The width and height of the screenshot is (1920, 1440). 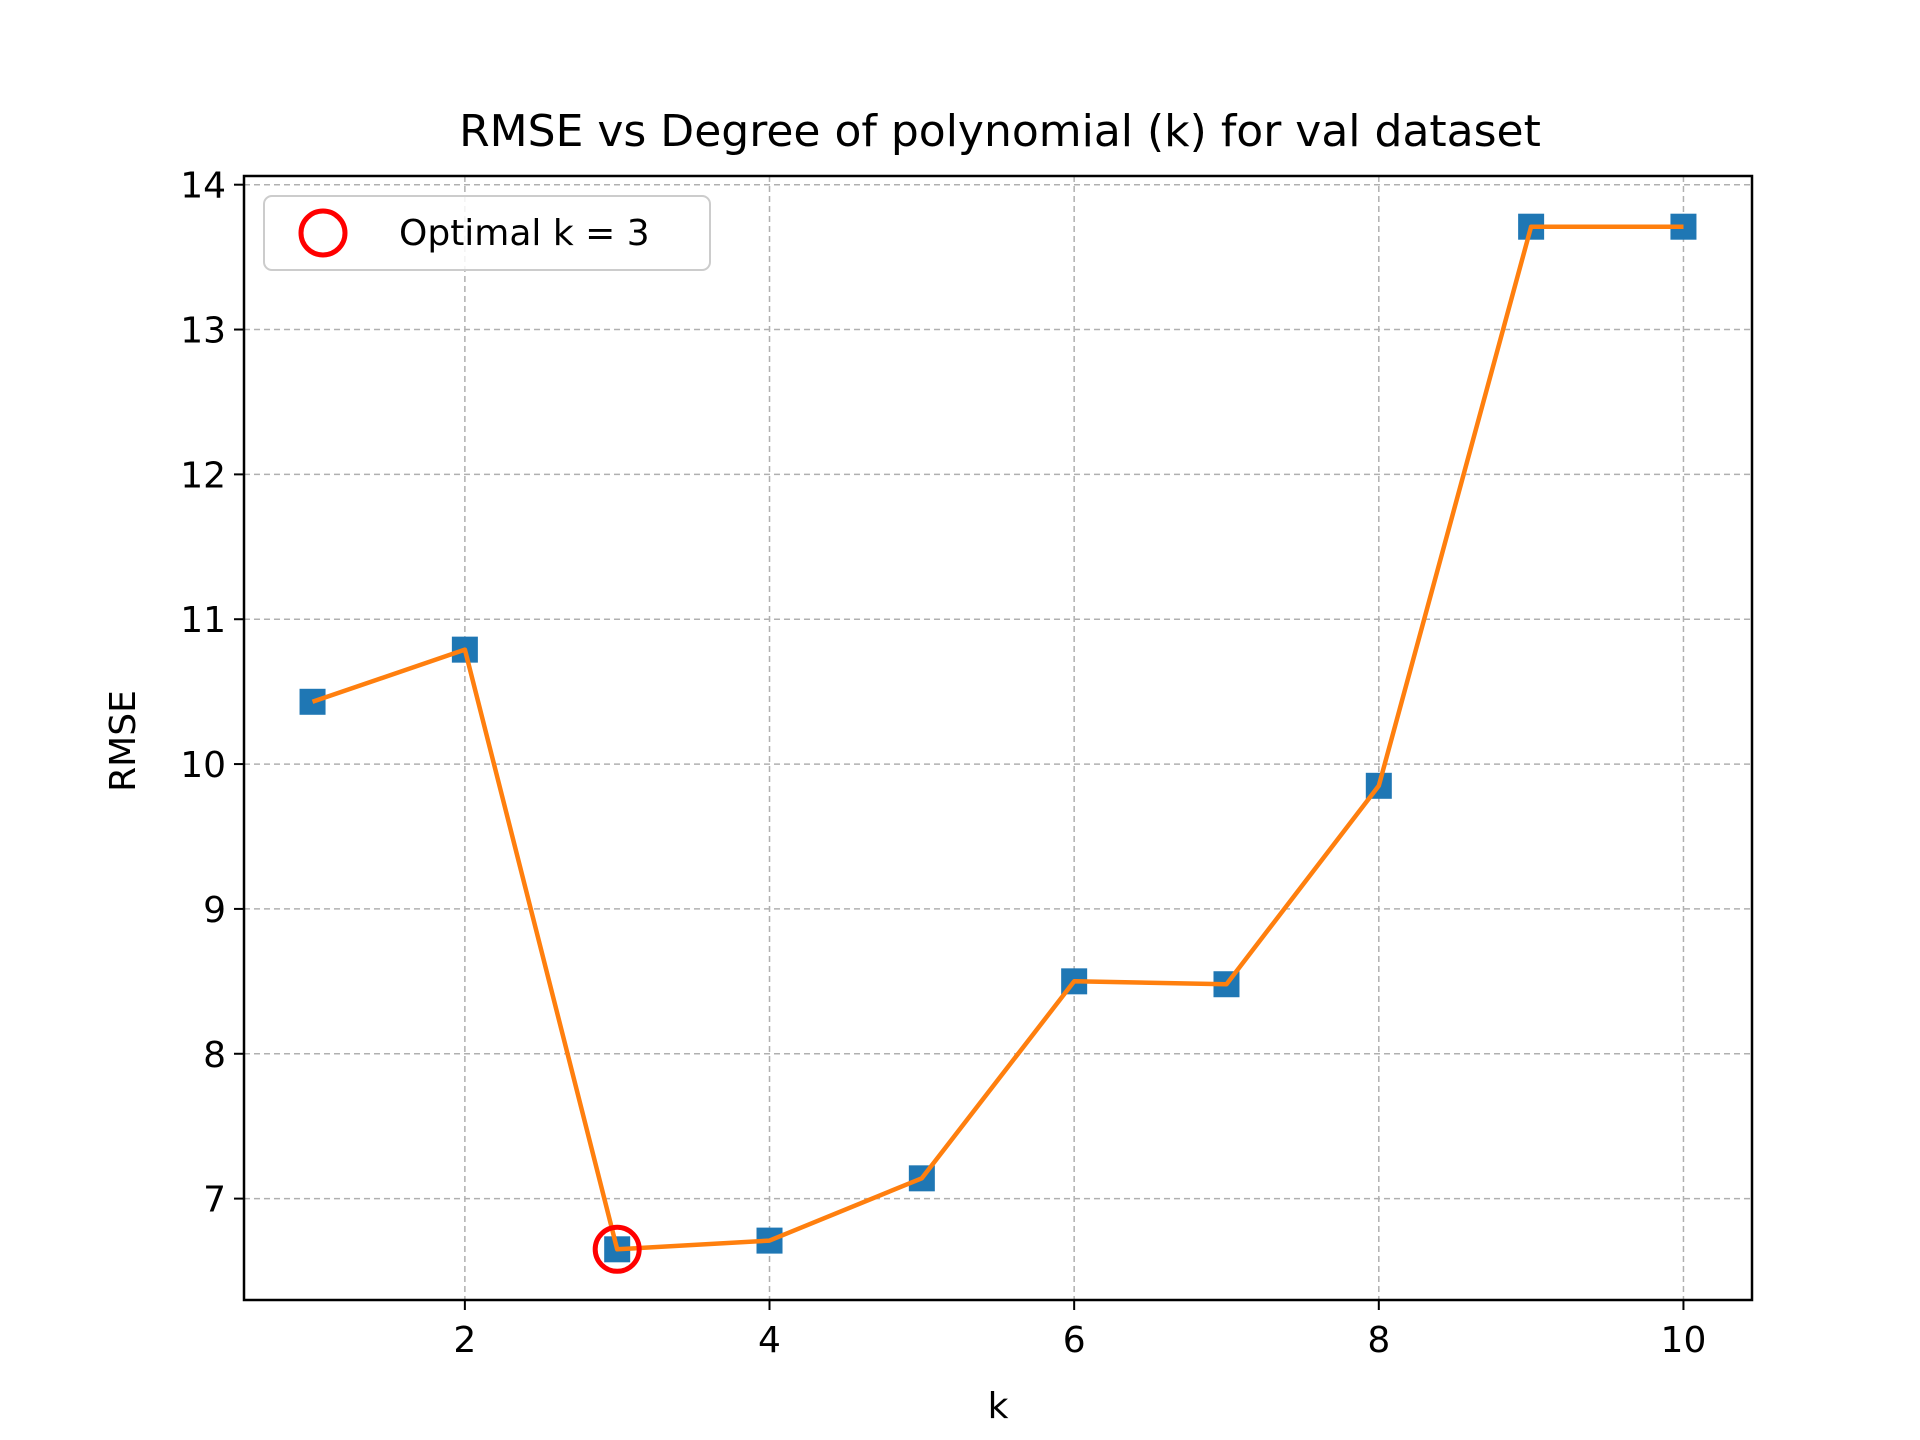 What do you see at coordinates (1378, 1340) in the screenshot?
I see `x-tick-label: 8` at bounding box center [1378, 1340].